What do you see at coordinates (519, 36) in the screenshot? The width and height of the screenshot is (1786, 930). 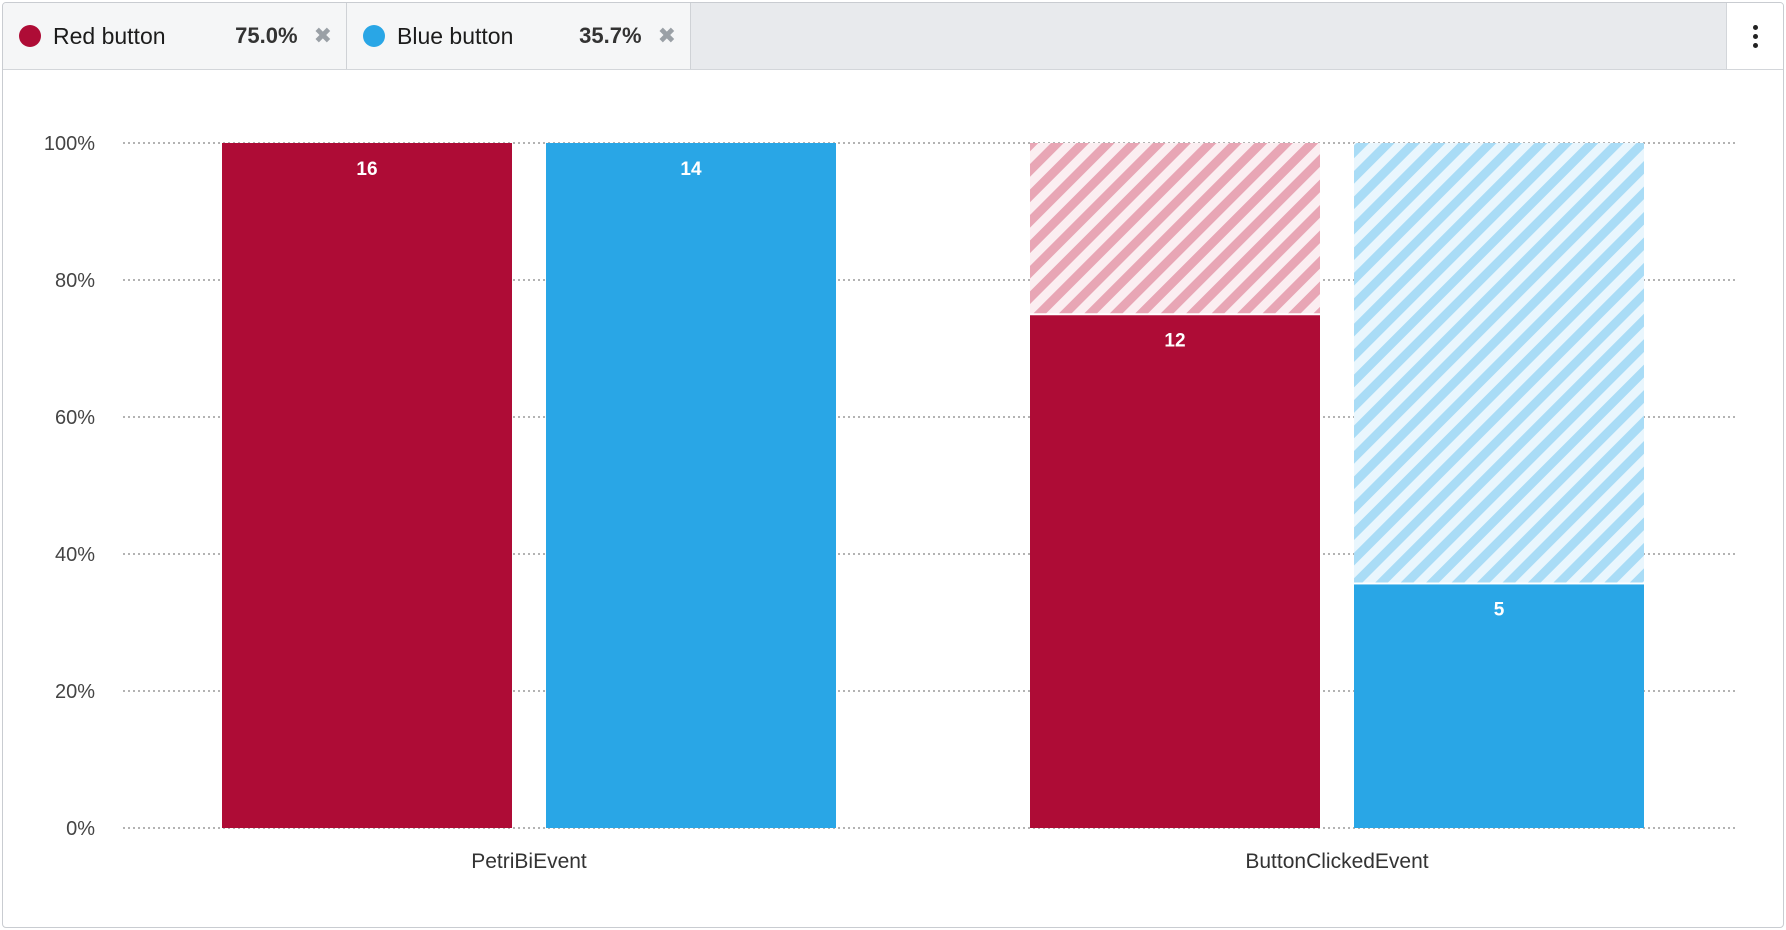 I see `legend-tab-blue-button: Blue button 35.7% ✖` at bounding box center [519, 36].